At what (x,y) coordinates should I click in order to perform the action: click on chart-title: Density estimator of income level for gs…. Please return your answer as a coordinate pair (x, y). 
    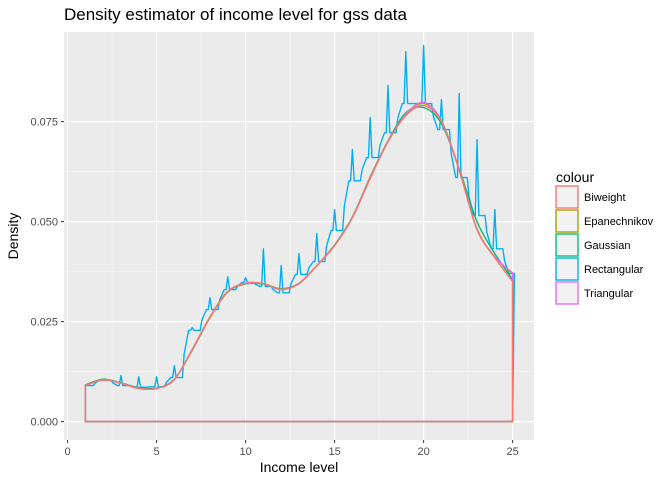
    Looking at the image, I should click on (236, 14).